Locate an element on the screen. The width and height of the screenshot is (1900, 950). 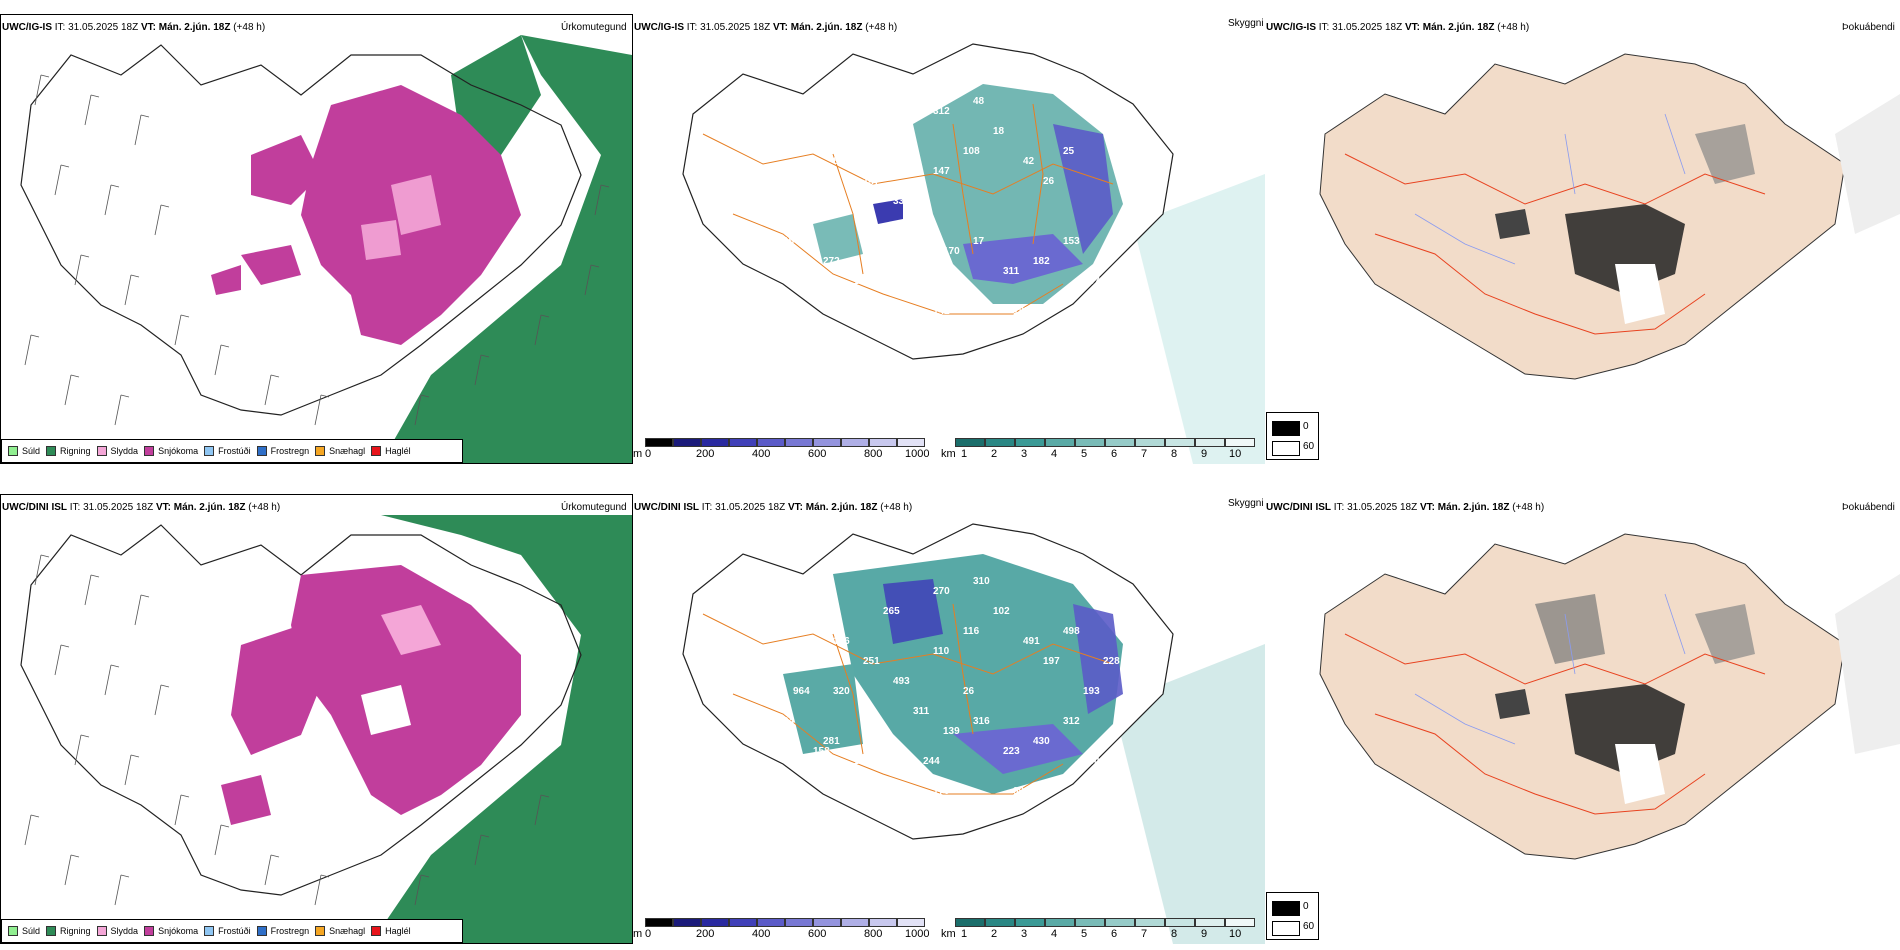
cloud-base-label: 197 is located at coordinates (1051, 661).